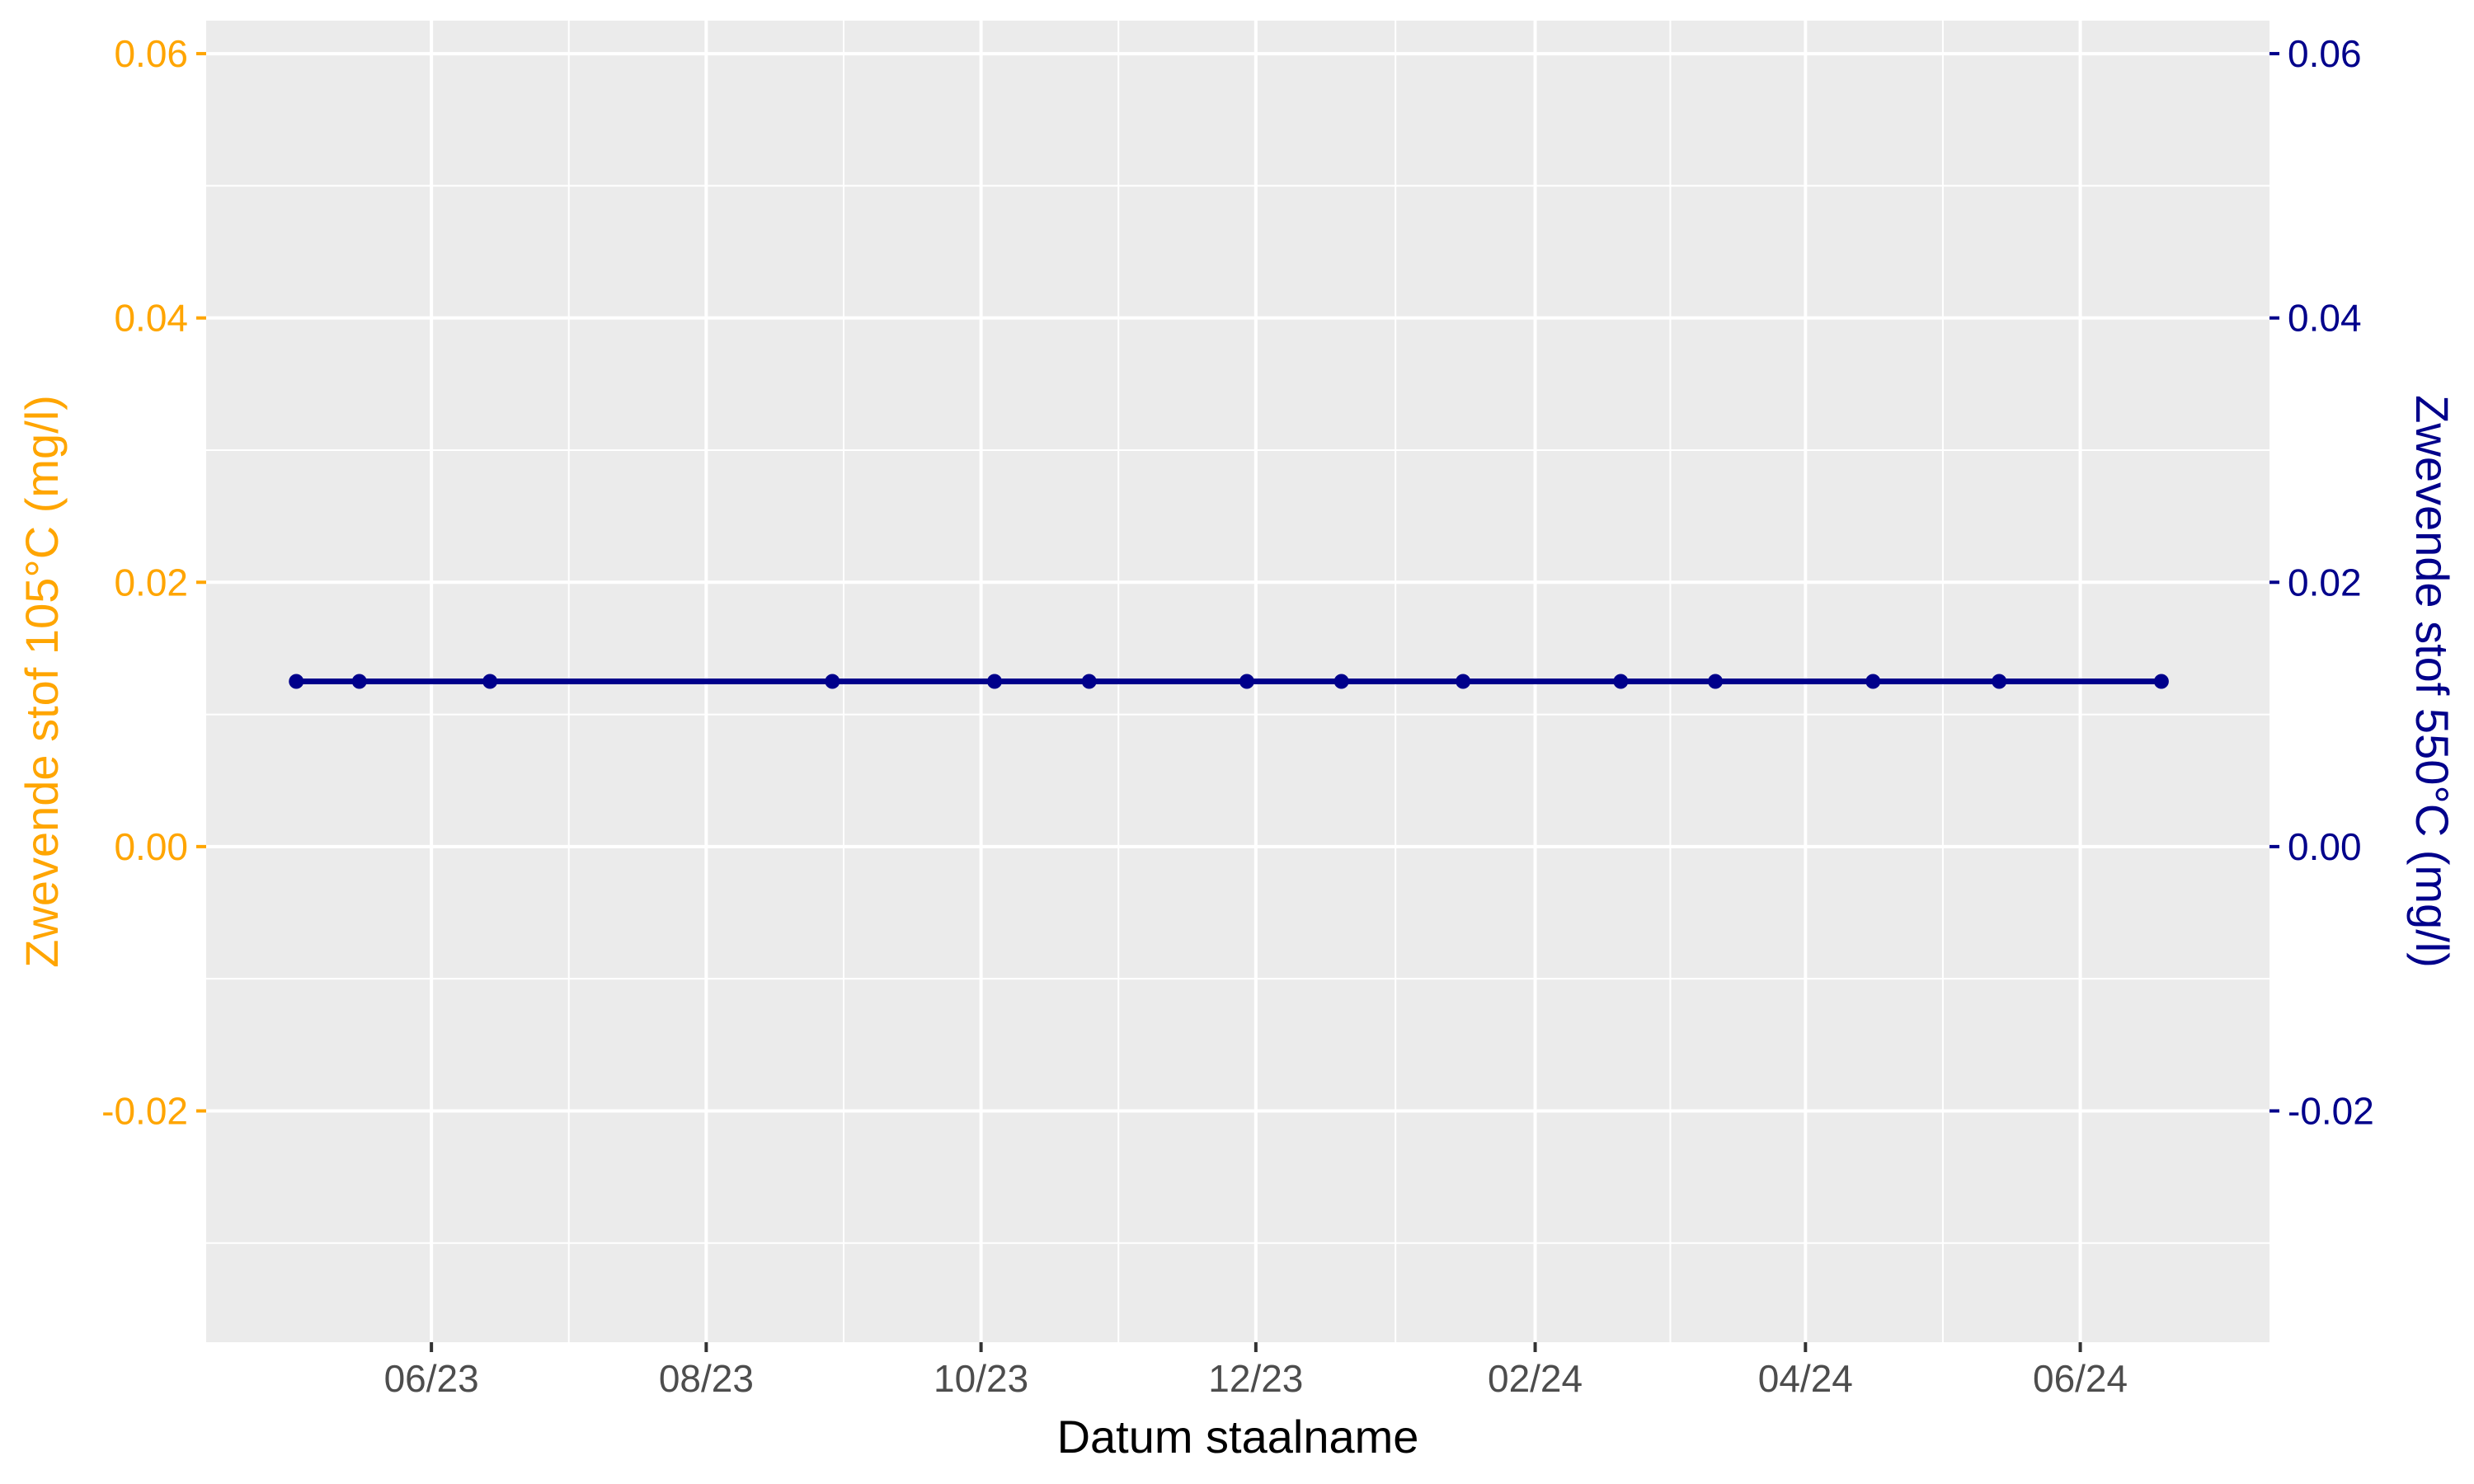 This screenshot has width=2474, height=1484. I want to click on x-axis: 06/23 08/23 10/23 12/23 02/24 04/24 06/24, so click(1256, 1371).